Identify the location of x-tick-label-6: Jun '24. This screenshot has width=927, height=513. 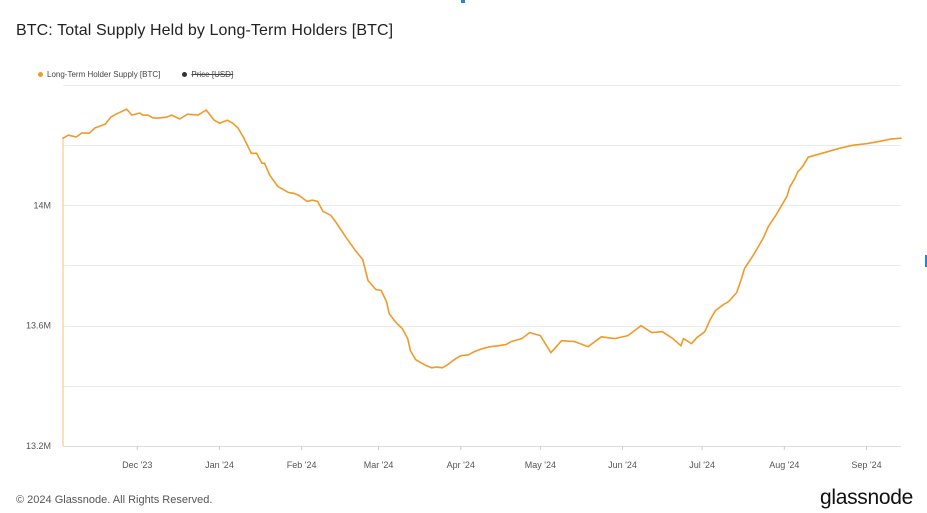
(622, 465).